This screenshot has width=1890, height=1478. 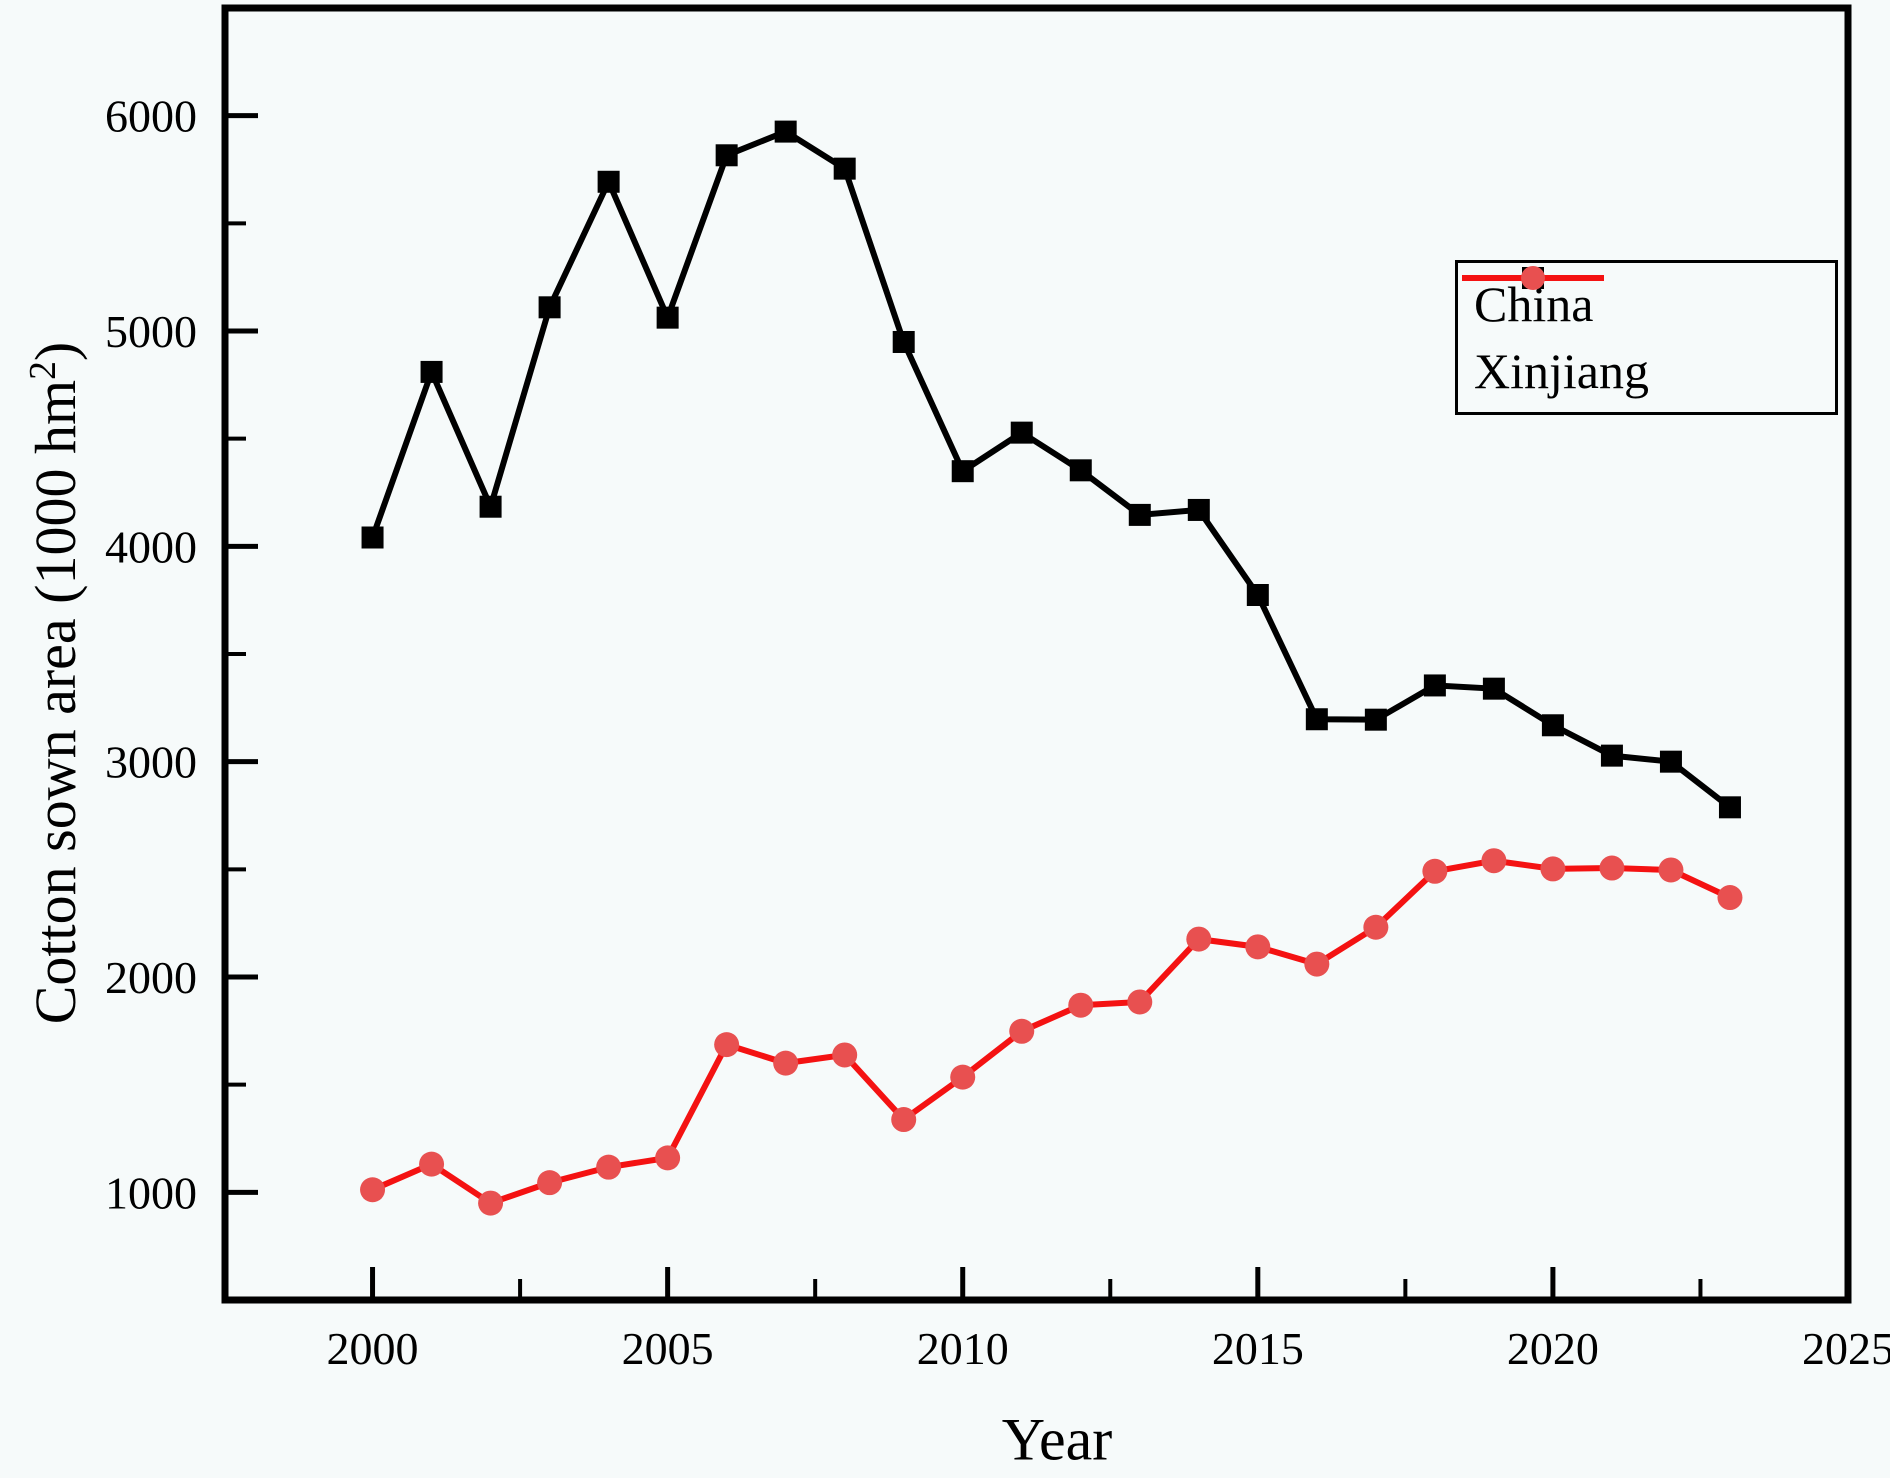 I want to click on legend-label-xinjiang: Xinjiang, so click(x=1561, y=370).